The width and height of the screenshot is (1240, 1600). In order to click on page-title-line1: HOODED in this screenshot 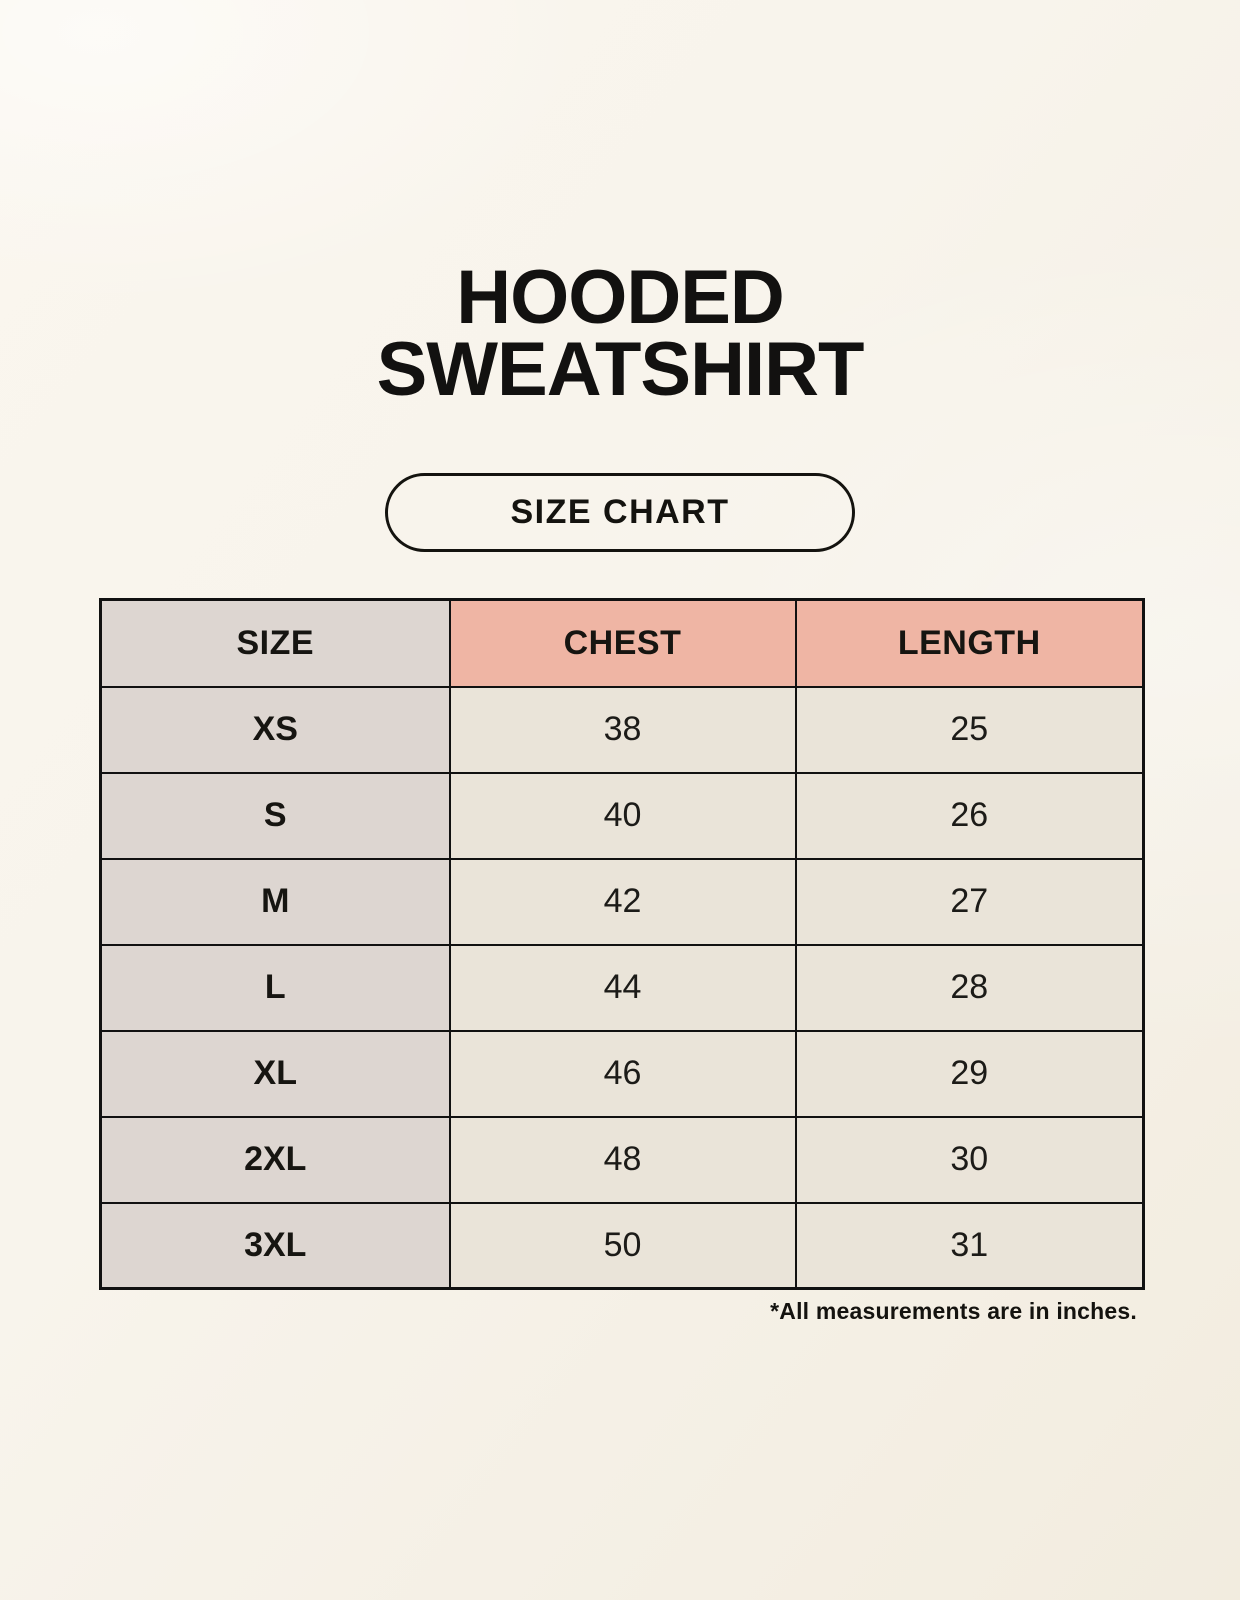, I will do `click(620, 297)`.